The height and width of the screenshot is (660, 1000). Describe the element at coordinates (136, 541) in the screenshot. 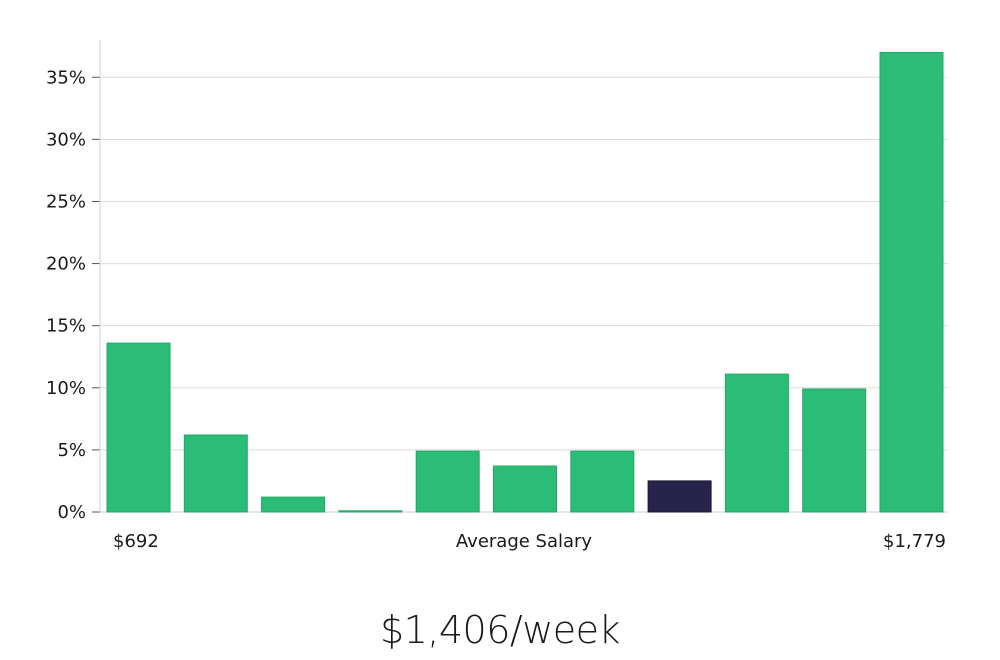

I see `x-min-label: $692` at that location.